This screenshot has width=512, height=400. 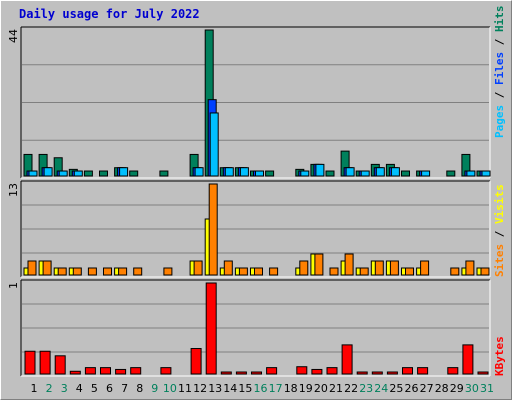 What do you see at coordinates (412, 388) in the screenshot?
I see `day-label-26: 26` at bounding box center [412, 388].